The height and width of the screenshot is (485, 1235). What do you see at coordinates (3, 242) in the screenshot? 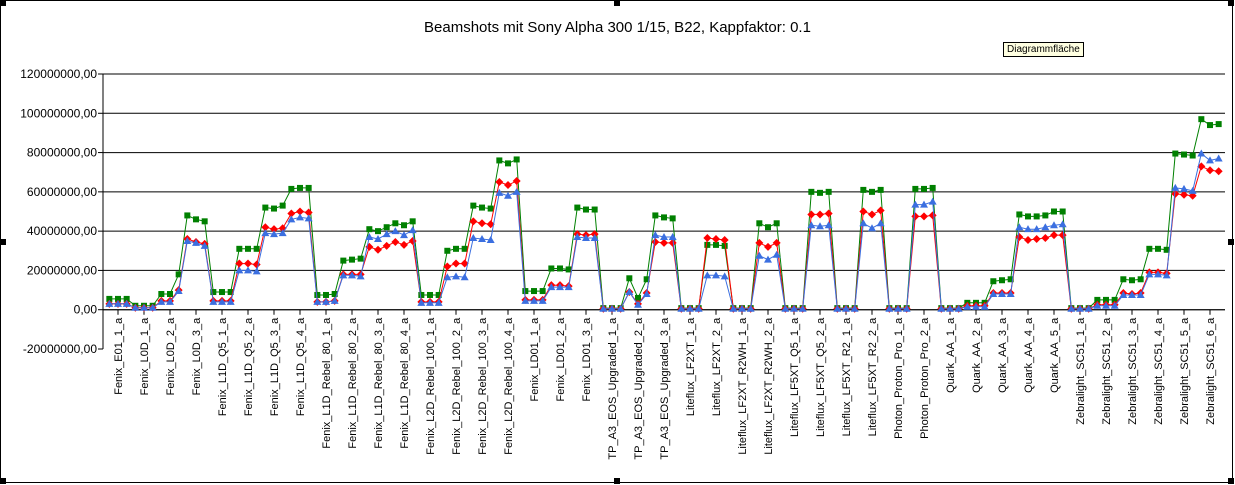
I see `resize-handle-middle-left` at bounding box center [3, 242].